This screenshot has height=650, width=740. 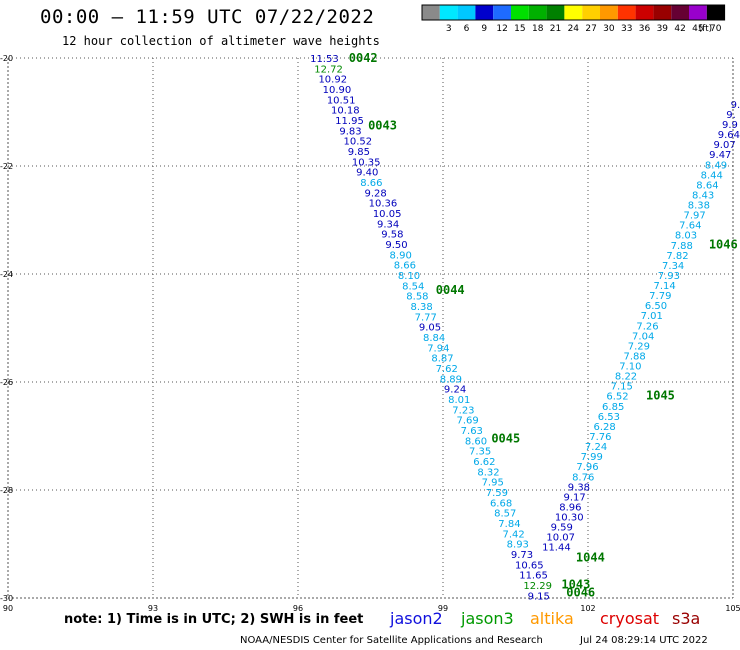 What do you see at coordinates (560, 538) in the screenshot?
I see `wave-height-label-east-pass: 10.07` at bounding box center [560, 538].